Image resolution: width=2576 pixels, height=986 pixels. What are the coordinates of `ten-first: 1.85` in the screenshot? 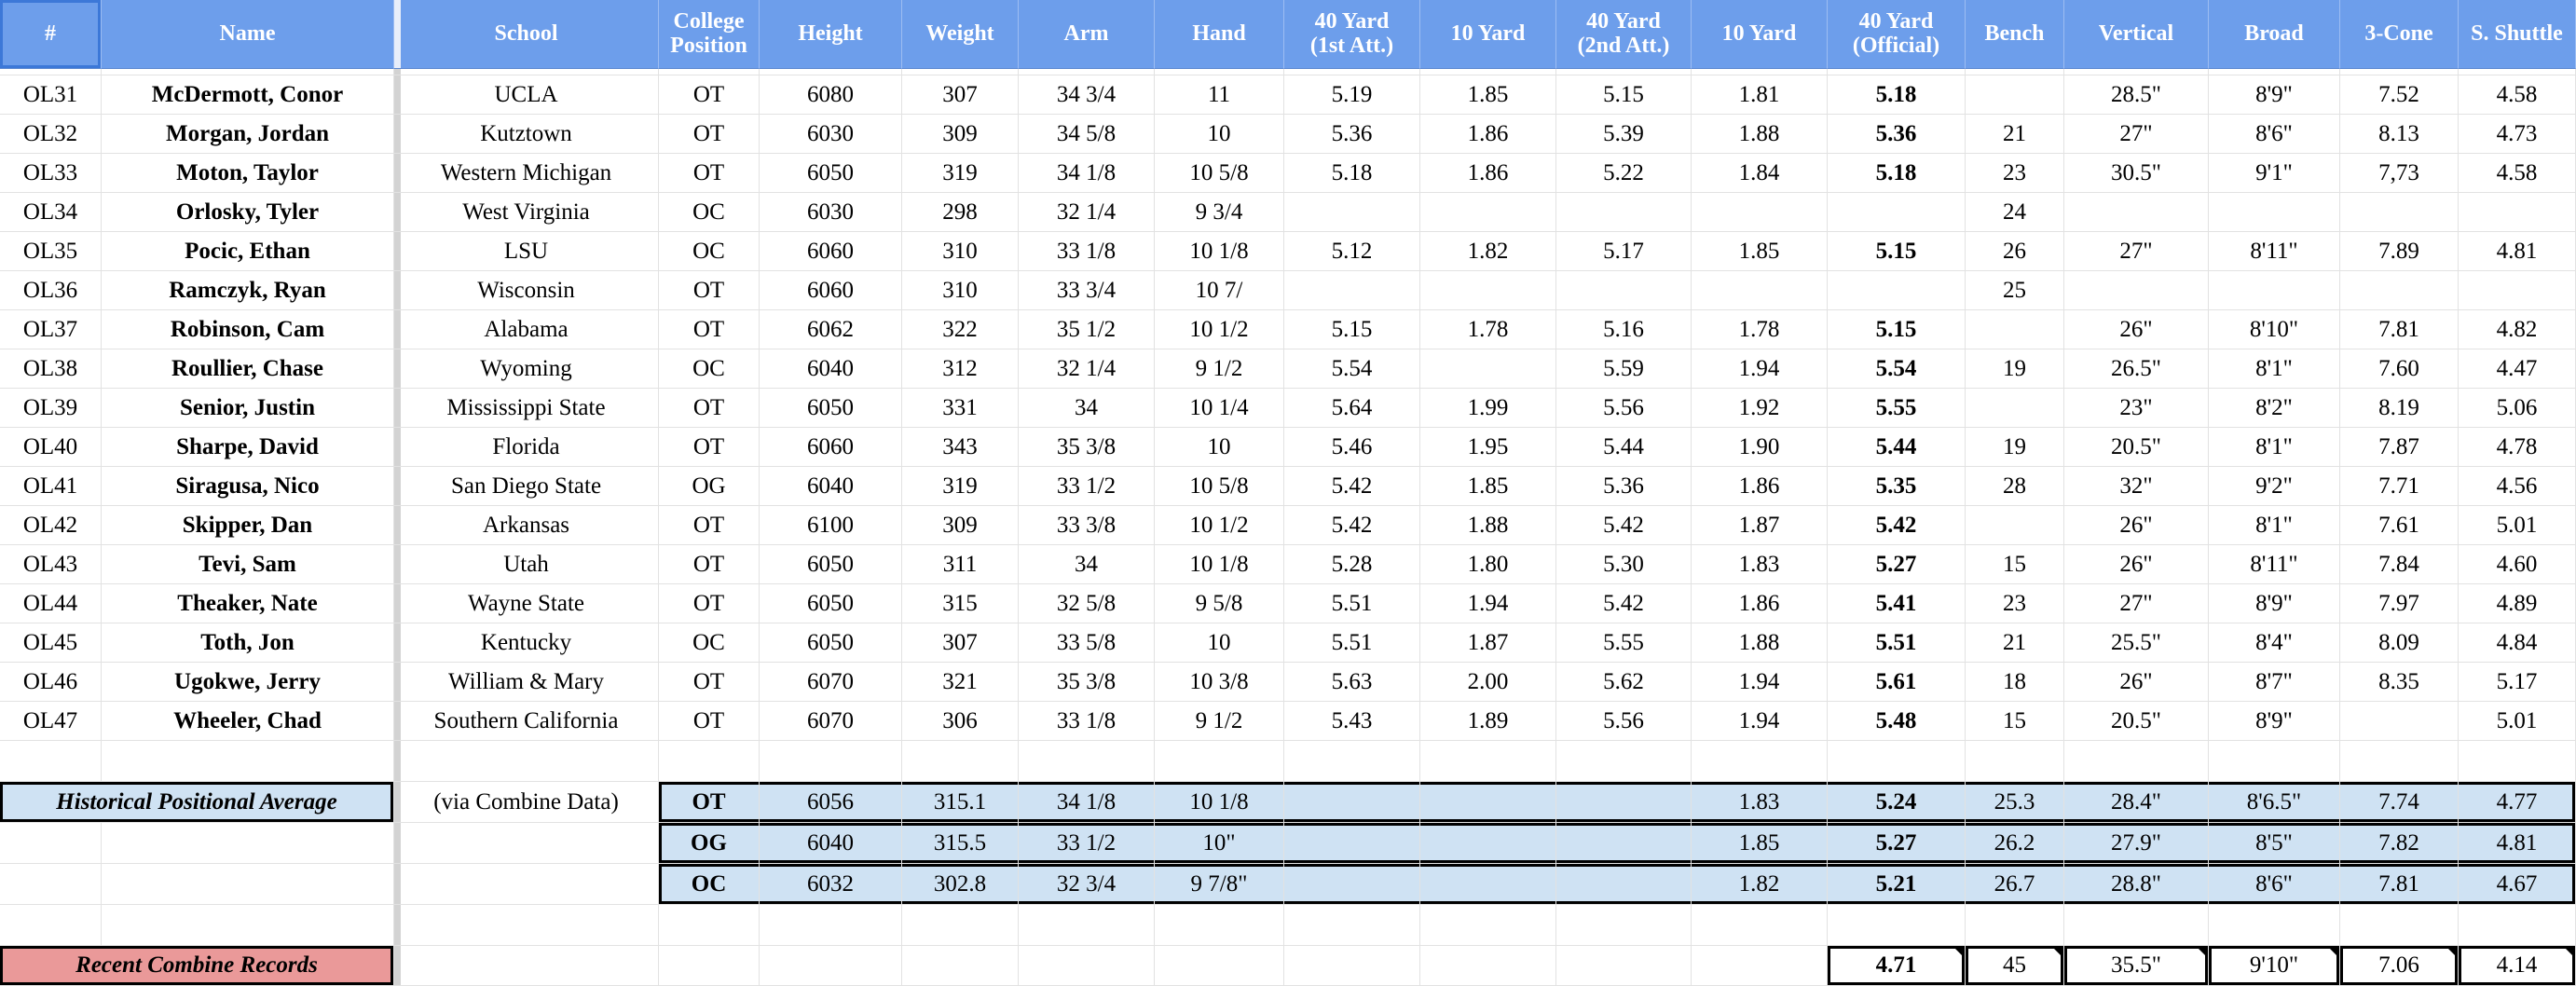 It's located at (1488, 487).